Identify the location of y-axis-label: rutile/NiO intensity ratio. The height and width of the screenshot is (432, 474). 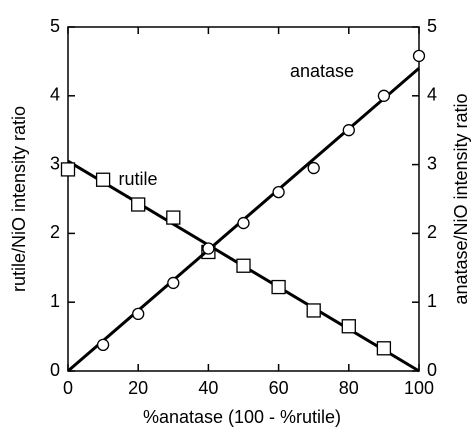
(19, 199).